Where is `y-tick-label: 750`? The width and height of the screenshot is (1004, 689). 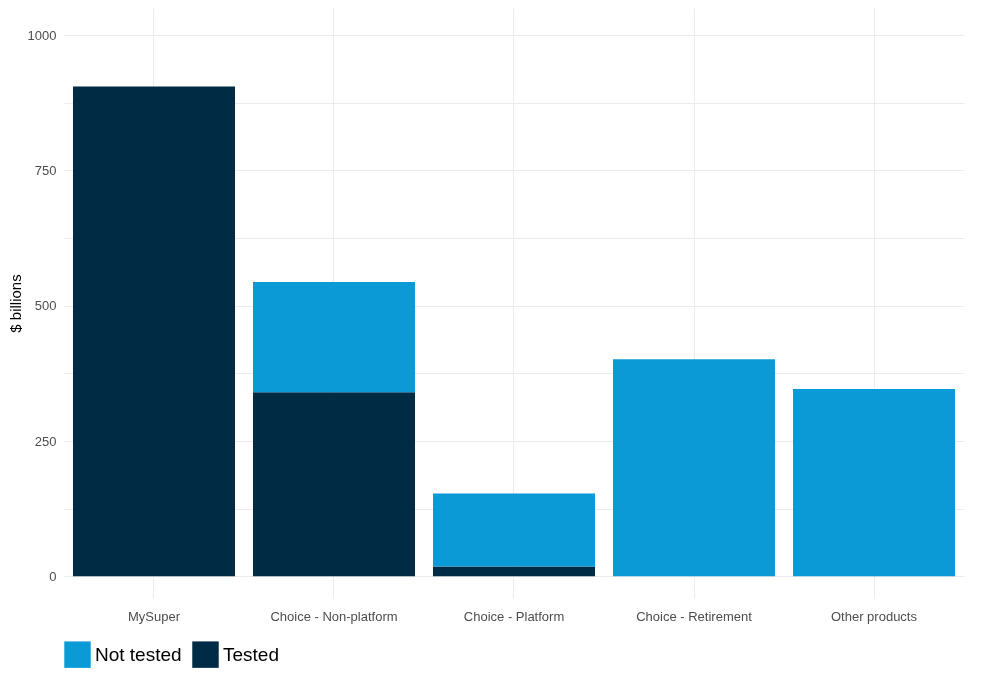 y-tick-label: 750 is located at coordinates (45, 170).